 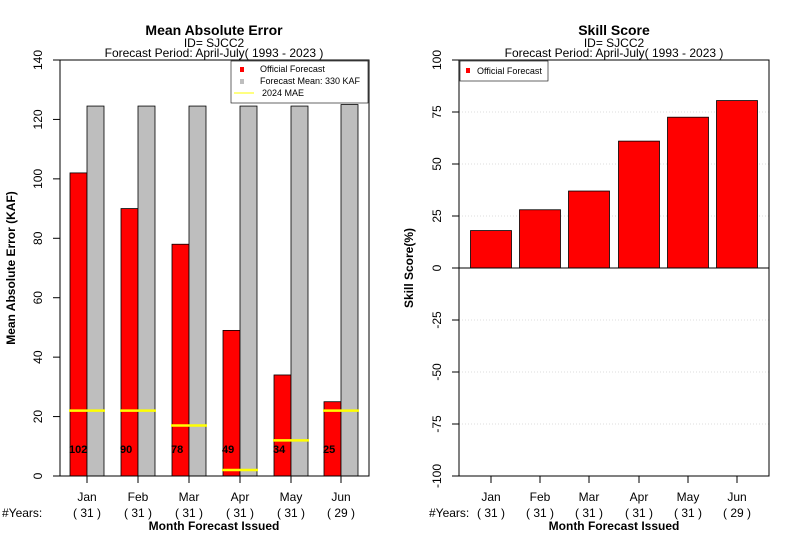 What do you see at coordinates (329, 450) in the screenshot?
I see `mae-data-label-jun: 25` at bounding box center [329, 450].